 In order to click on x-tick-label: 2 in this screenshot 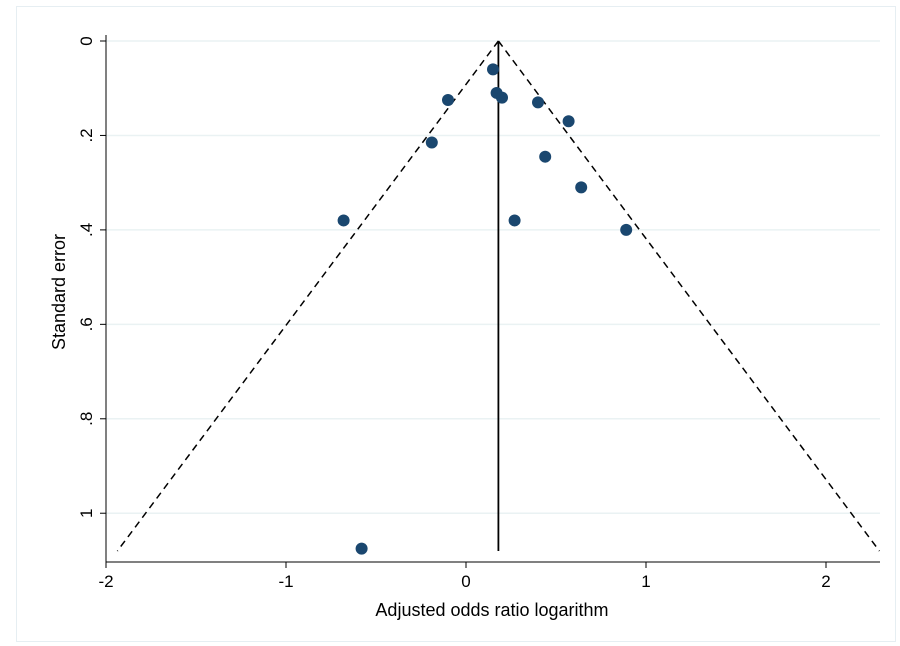, I will do `click(825, 581)`.